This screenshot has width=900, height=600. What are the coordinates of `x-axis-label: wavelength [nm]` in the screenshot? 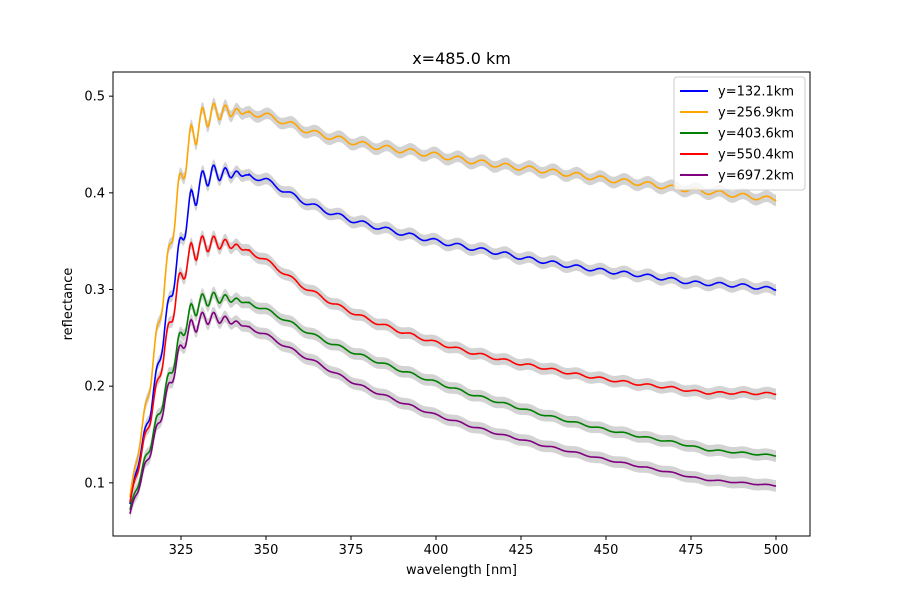 It's located at (461, 570).